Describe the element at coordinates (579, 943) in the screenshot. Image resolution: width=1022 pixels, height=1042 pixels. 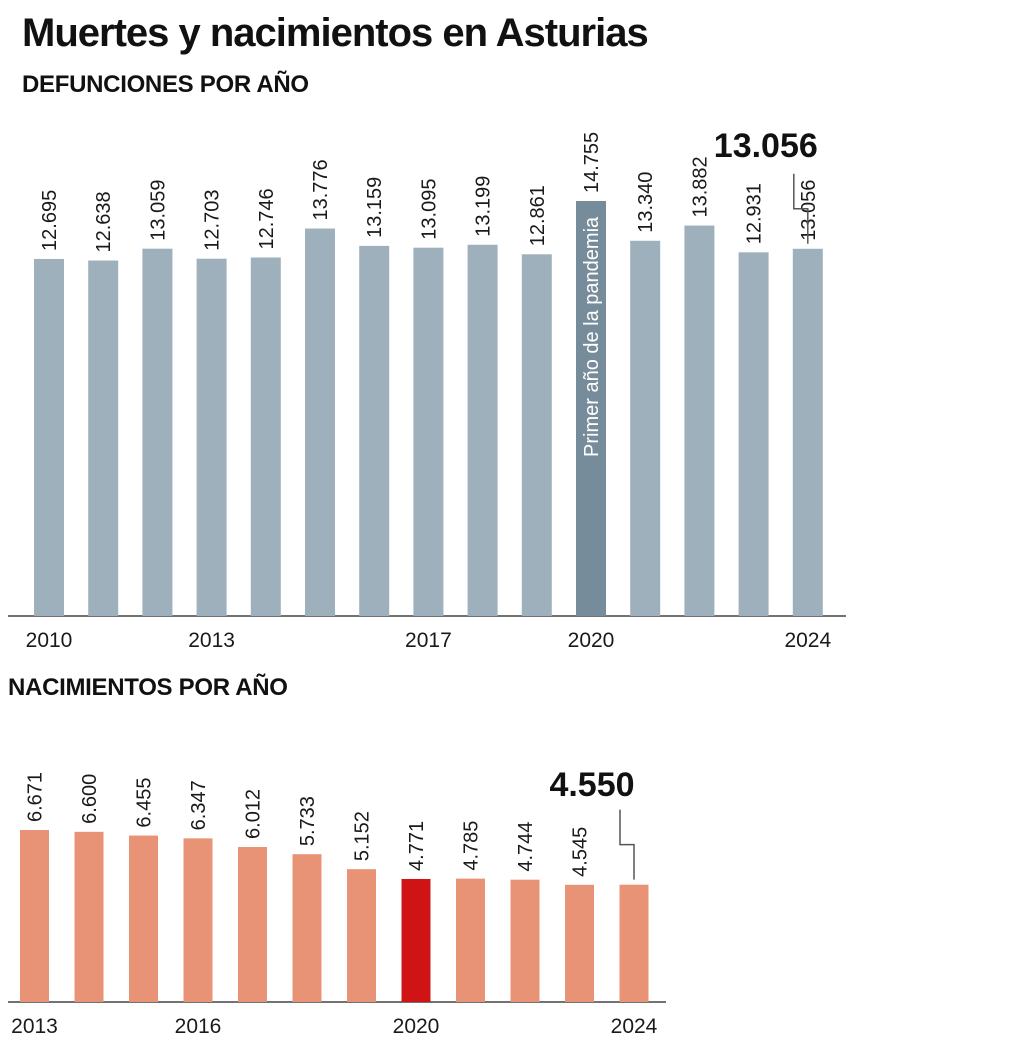
I see `births-bar-2023` at that location.